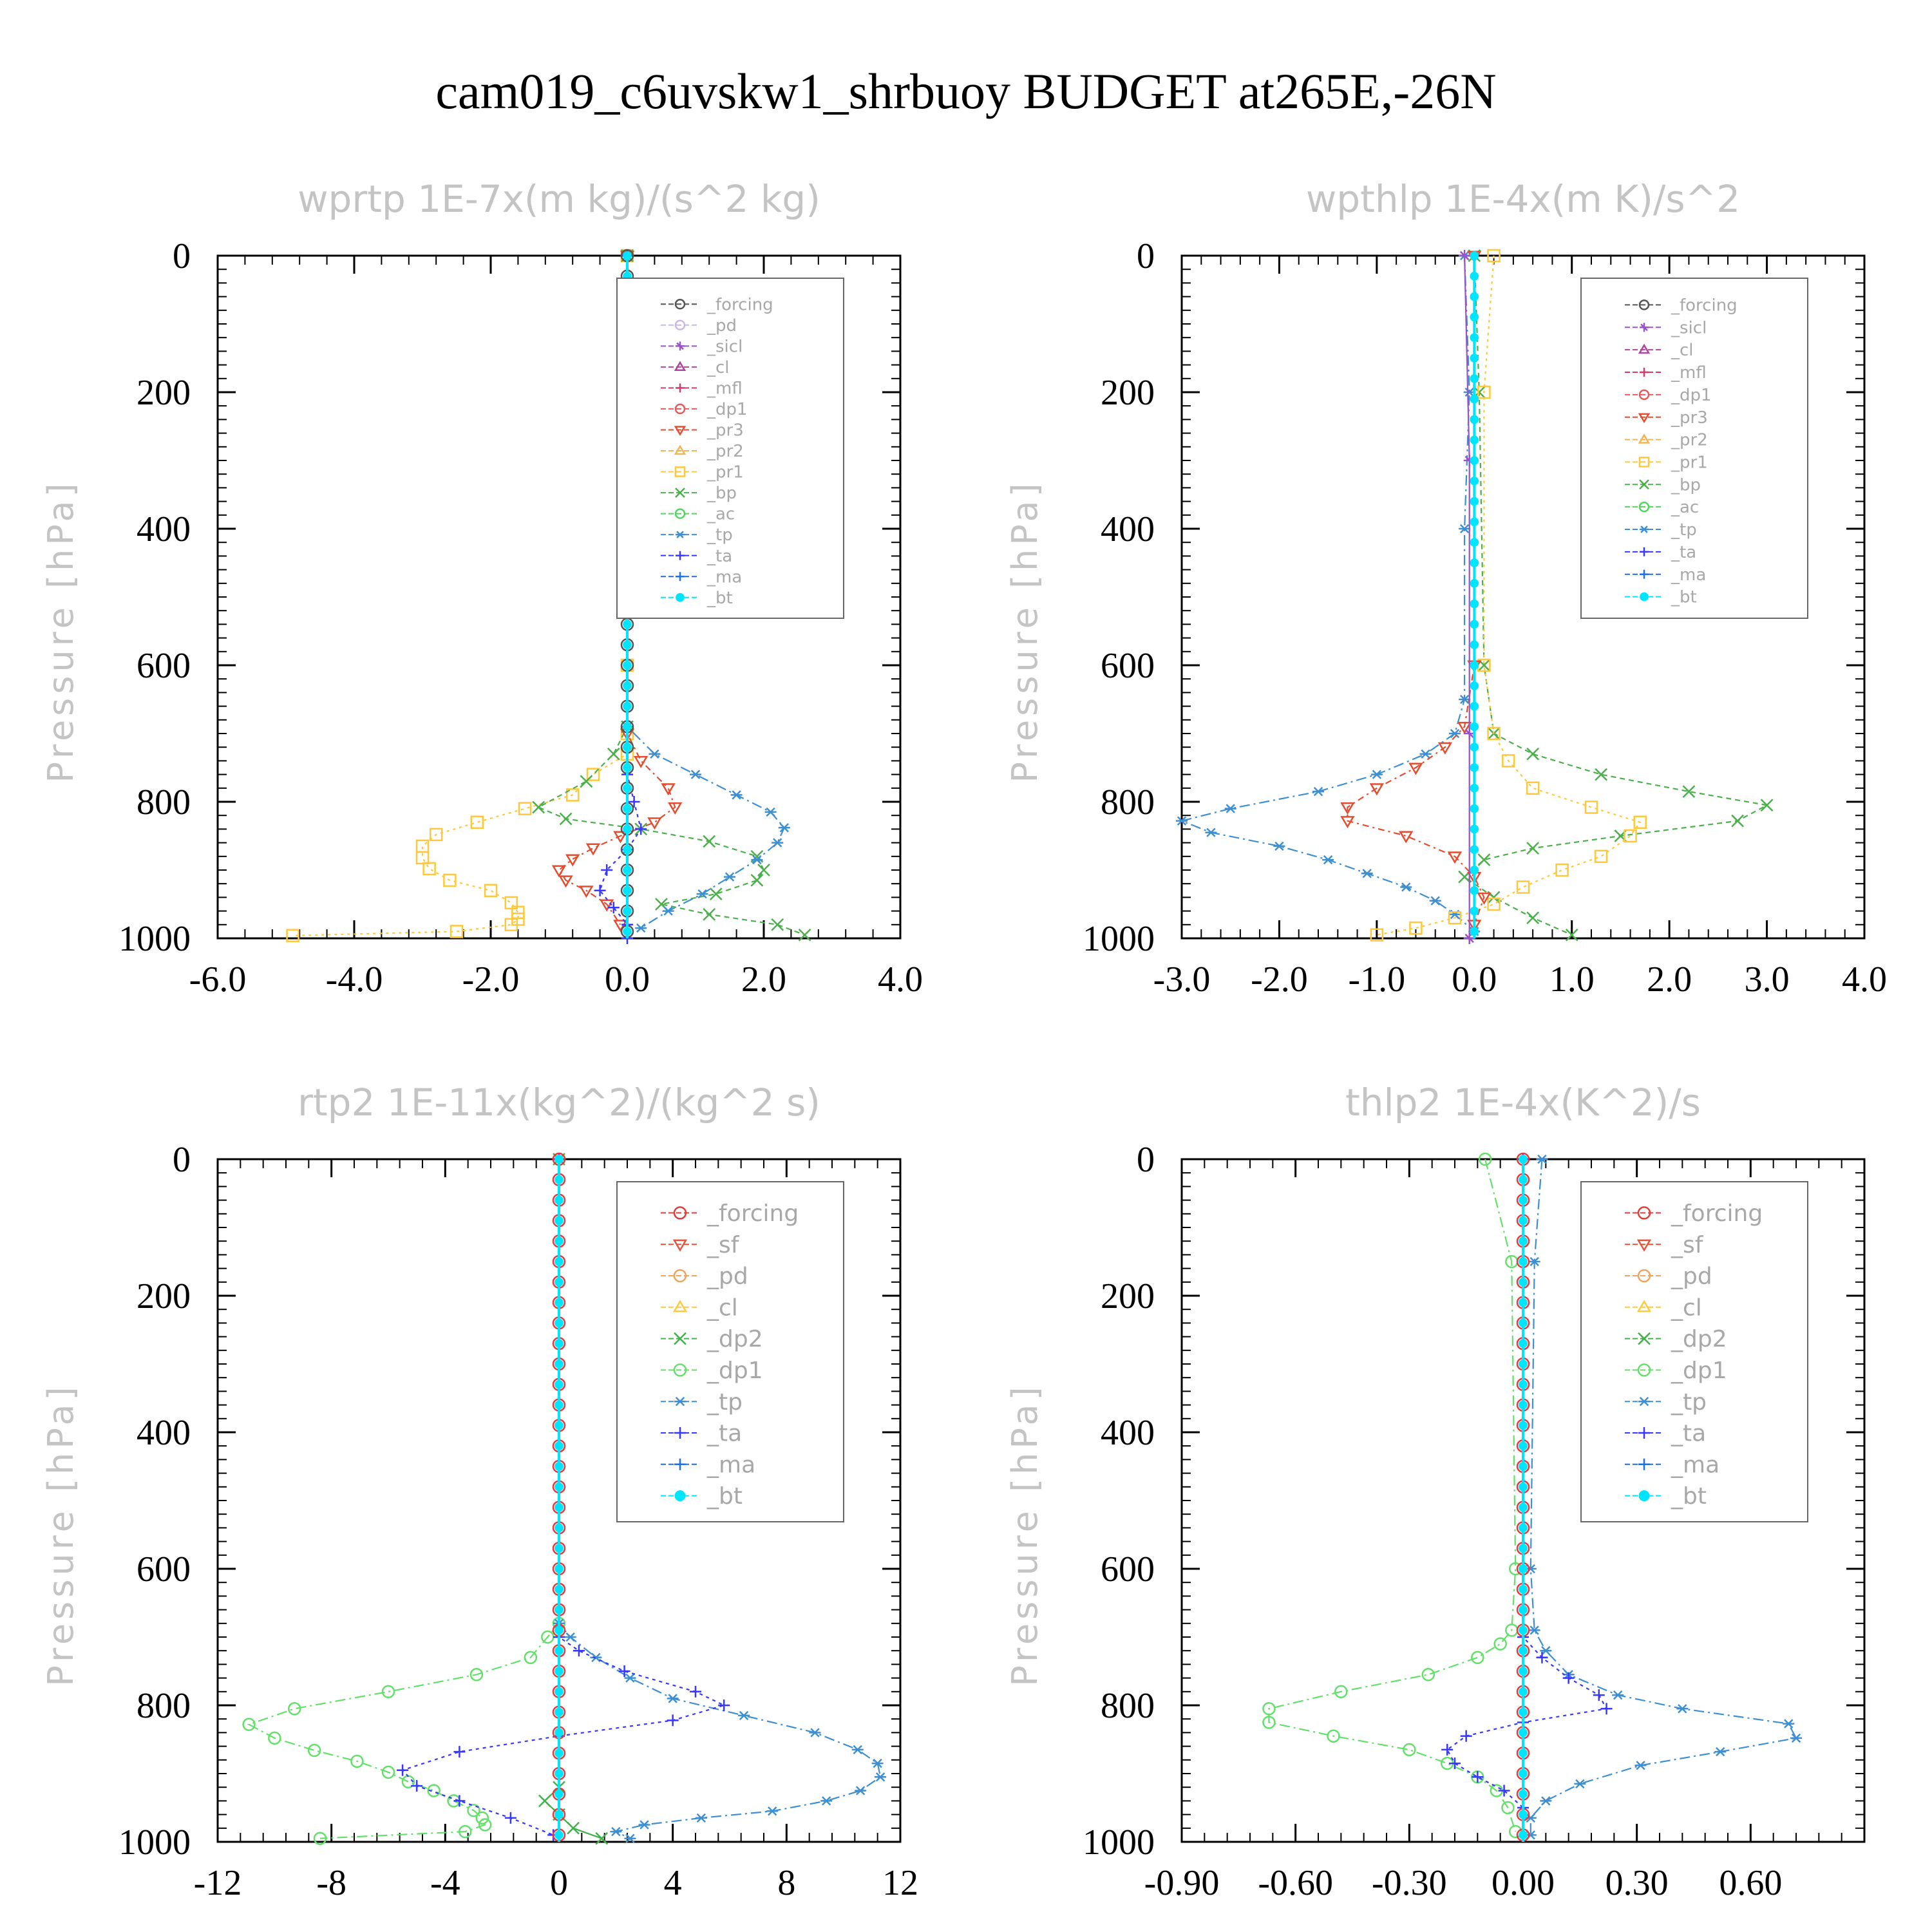 The height and width of the screenshot is (1932, 1932). I want to click on legend-label: _cl, so click(1686, 1307).